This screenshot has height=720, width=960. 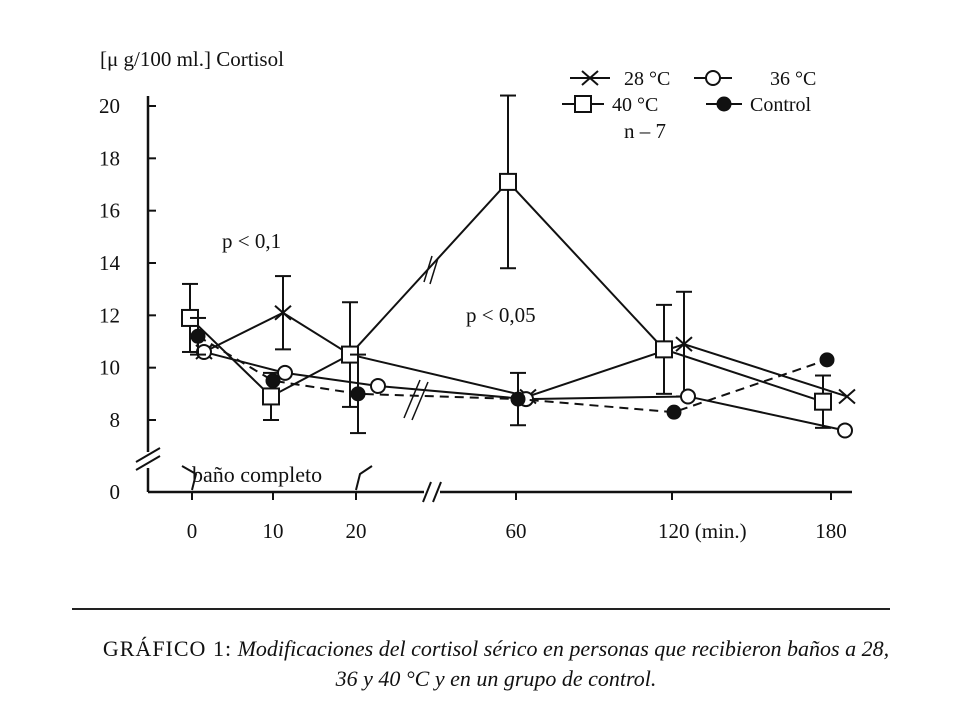 What do you see at coordinates (109, 211) in the screenshot?
I see `y-tick-label: 16` at bounding box center [109, 211].